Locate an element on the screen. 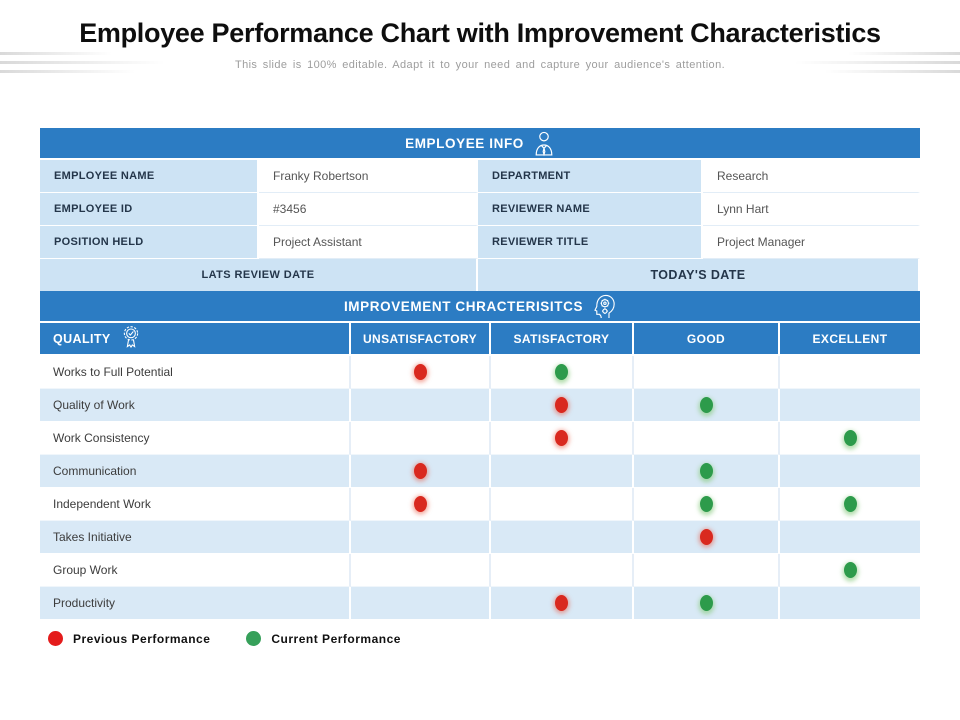  matrix-row: Work Consistency is located at coordinates (480, 438).